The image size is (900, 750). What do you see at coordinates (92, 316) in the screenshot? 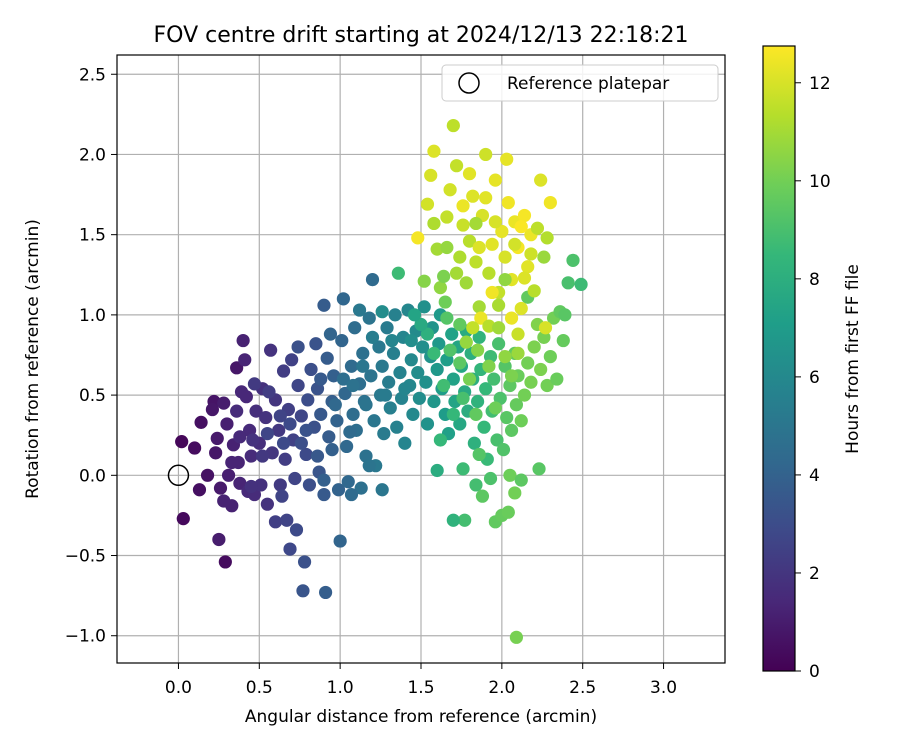
I see `y-tick-label: 1.0` at bounding box center [92, 316].